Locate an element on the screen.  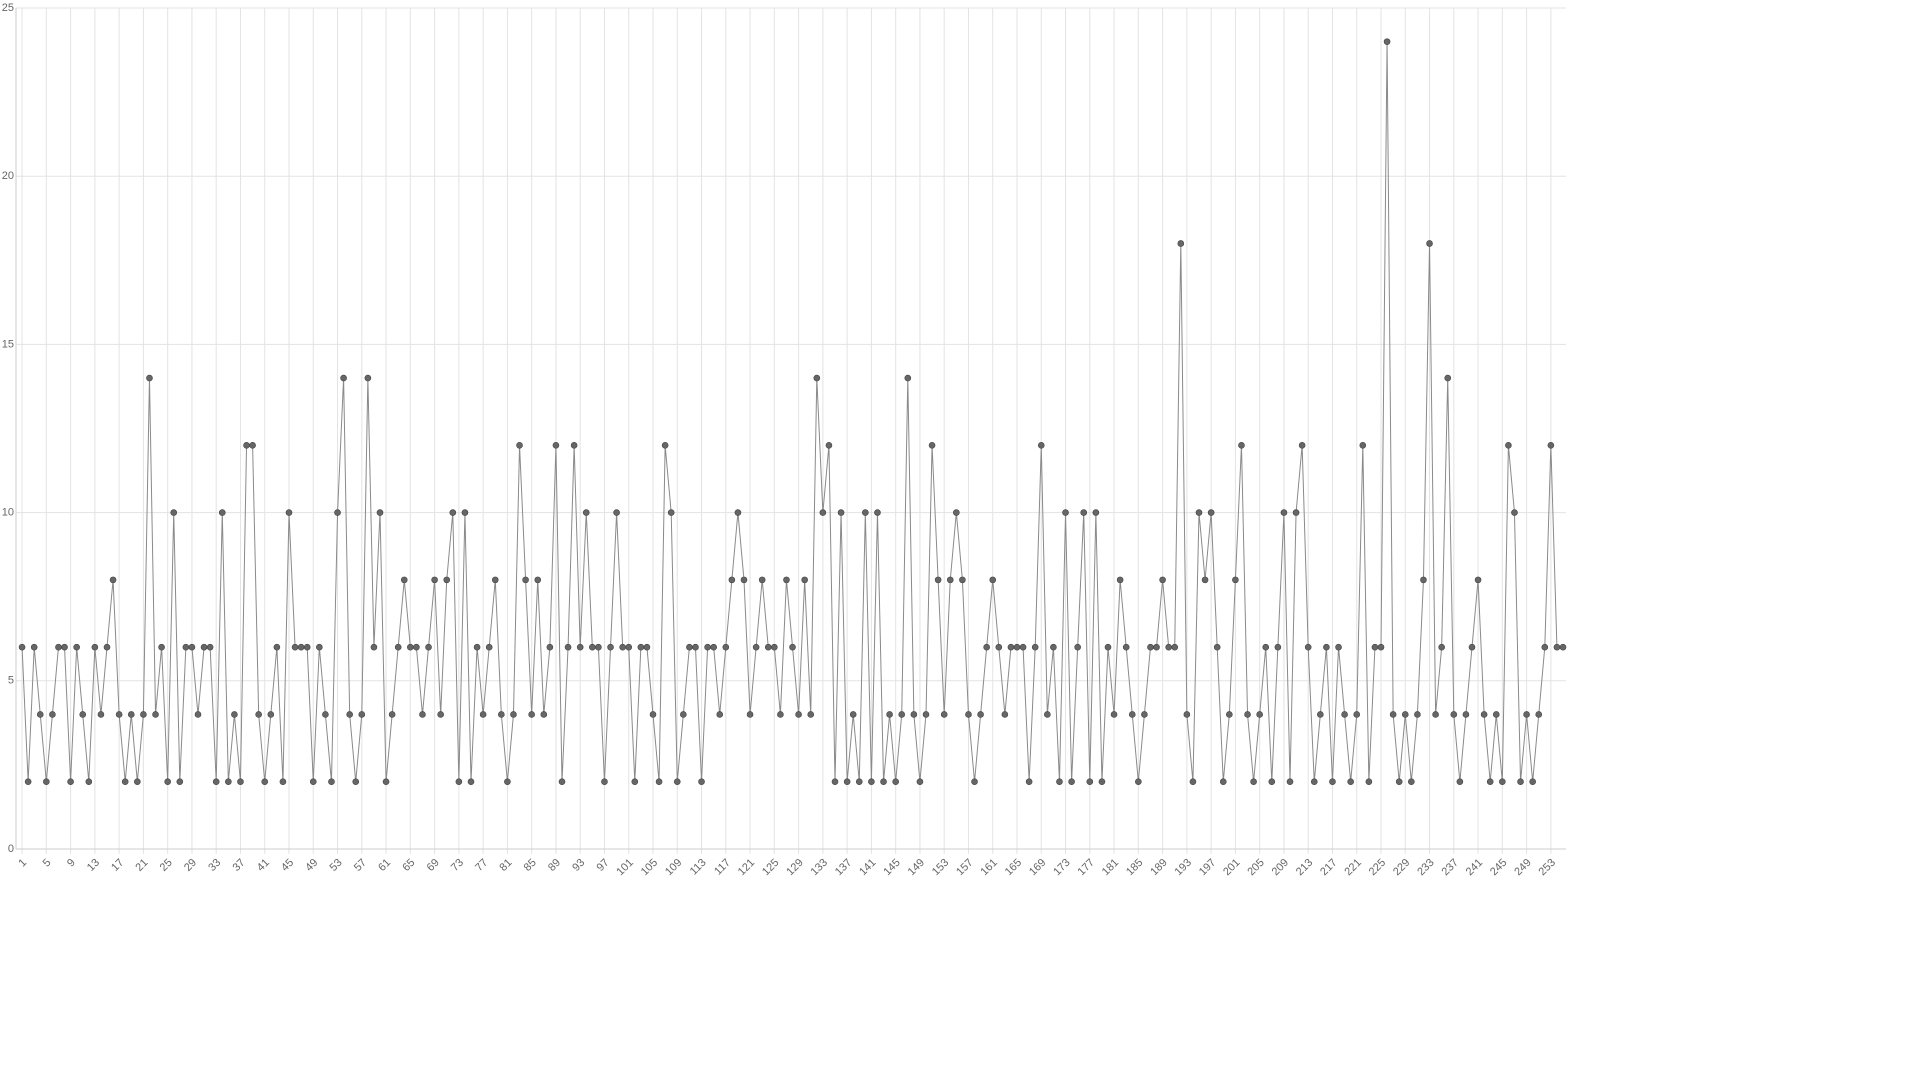
x-tick-label: 253 is located at coordinates (1547, 867).